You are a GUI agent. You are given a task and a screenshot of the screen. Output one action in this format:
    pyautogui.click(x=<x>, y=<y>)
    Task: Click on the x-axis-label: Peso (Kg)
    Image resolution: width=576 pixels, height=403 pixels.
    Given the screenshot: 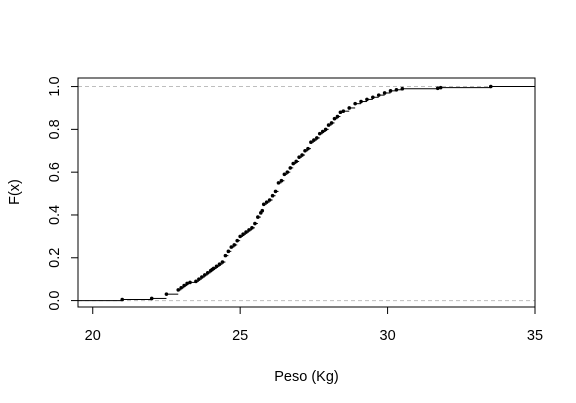 What is the action you would take?
    pyautogui.click(x=306, y=377)
    